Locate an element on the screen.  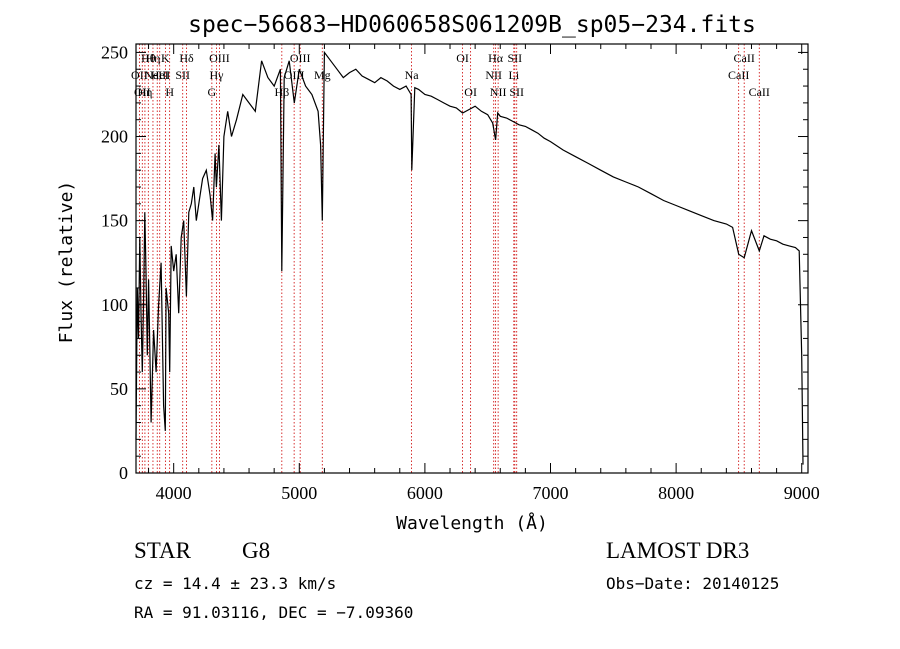
y-tick-label-5: 250 is located at coordinates (114, 52).